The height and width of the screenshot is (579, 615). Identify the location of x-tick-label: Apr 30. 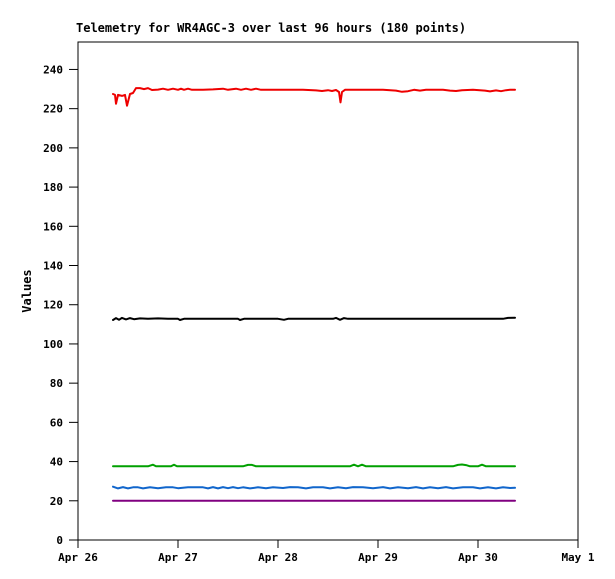
(478, 557).